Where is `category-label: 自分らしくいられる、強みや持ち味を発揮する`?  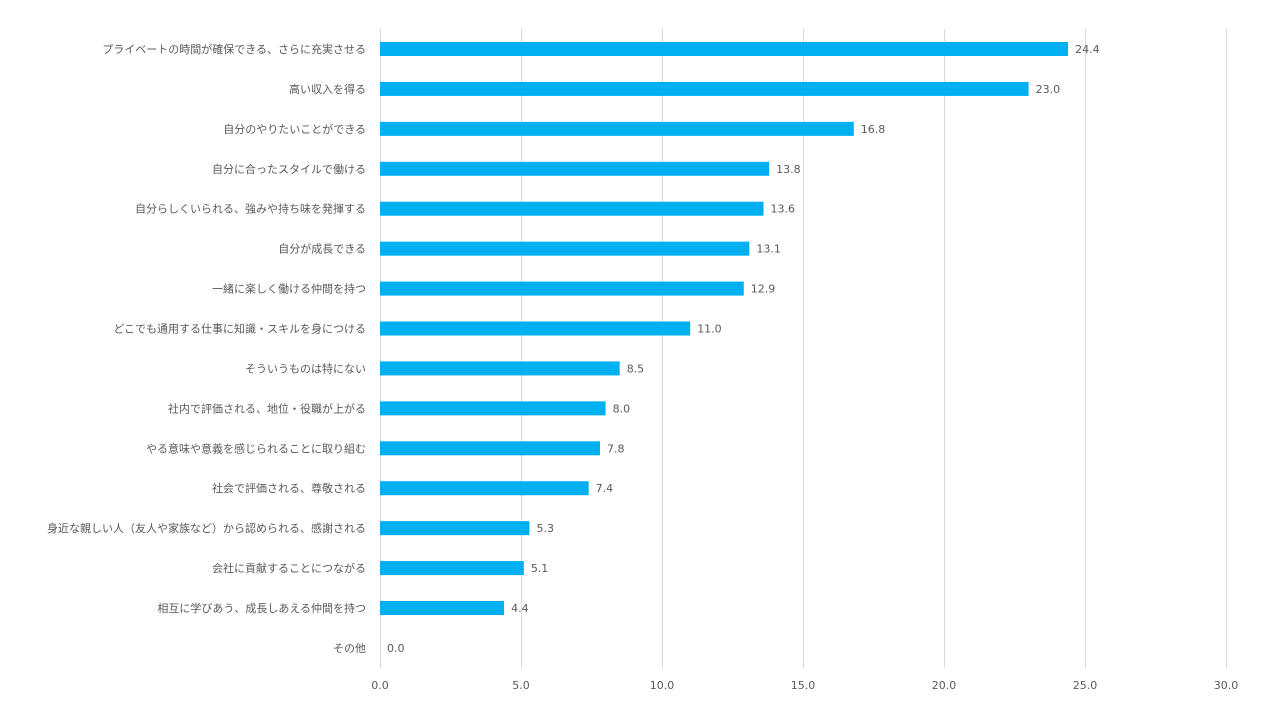 category-label: 自分らしくいられる、強みや持ち味を発揮する is located at coordinates (250, 209).